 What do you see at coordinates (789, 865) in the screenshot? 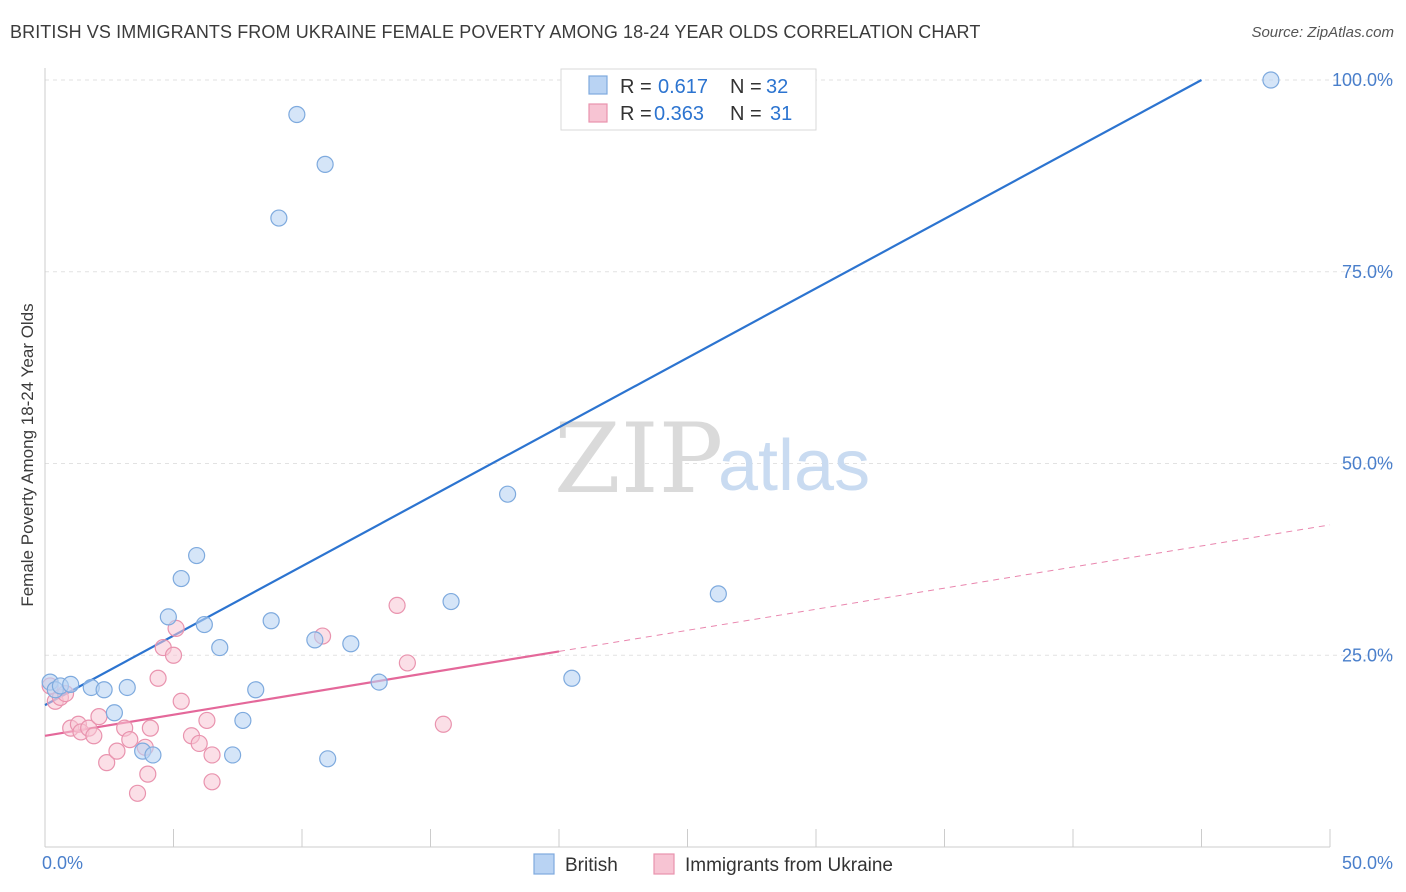
I see `series-legend-label-ukraine: Immigrants from Ukraine` at bounding box center [789, 865].